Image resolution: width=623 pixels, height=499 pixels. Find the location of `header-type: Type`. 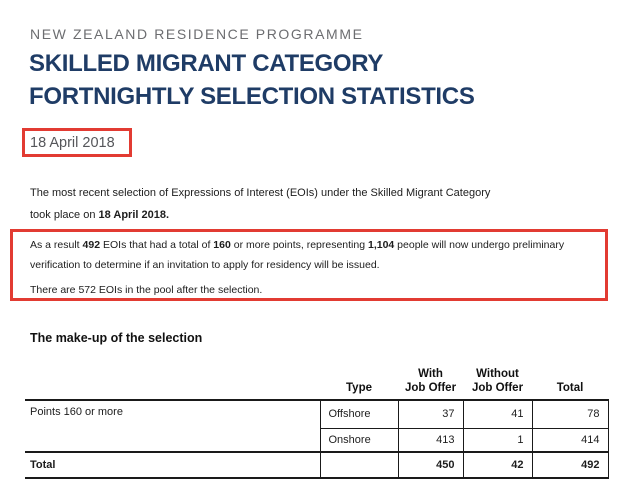

header-type: Type is located at coordinates (359, 388).